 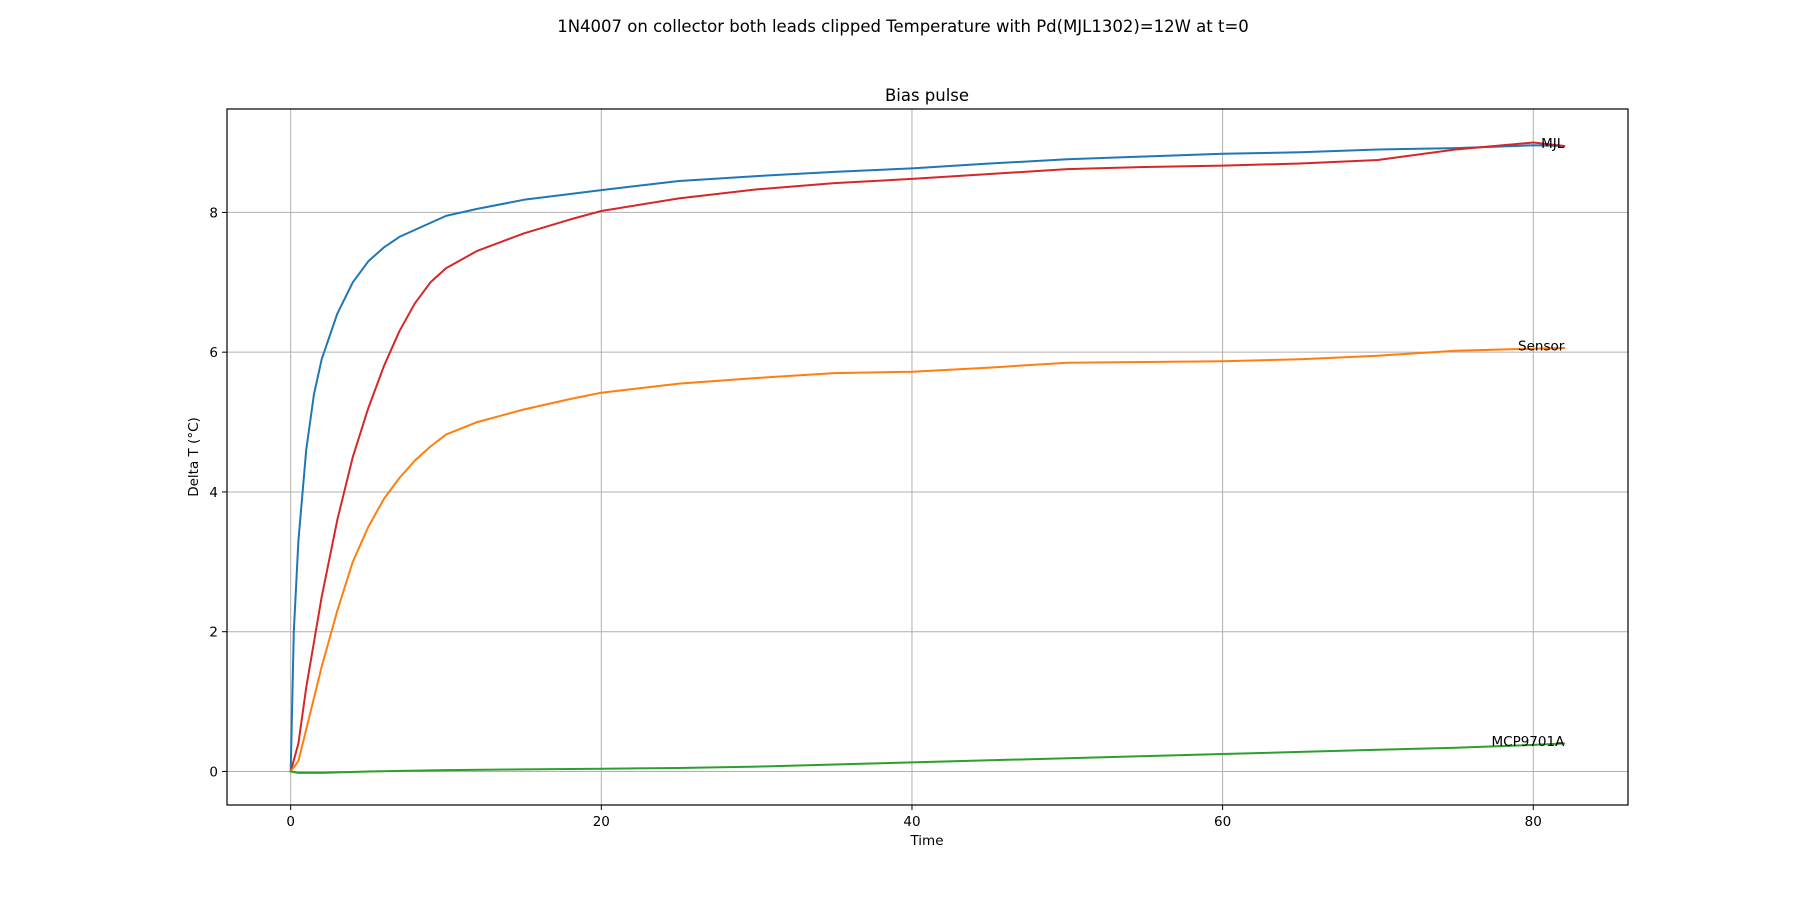 What do you see at coordinates (1222, 822) in the screenshot?
I see `x-tick-label: 60` at bounding box center [1222, 822].